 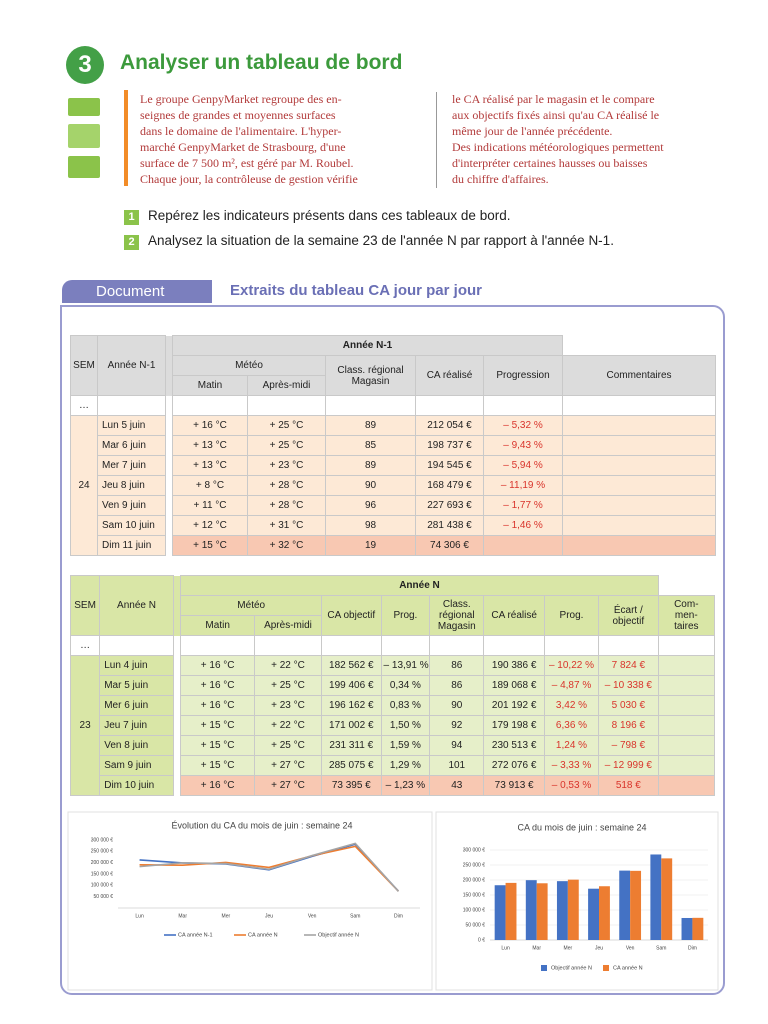 I want to click on day-cell: Lun 5 juin, so click(x=131, y=425).